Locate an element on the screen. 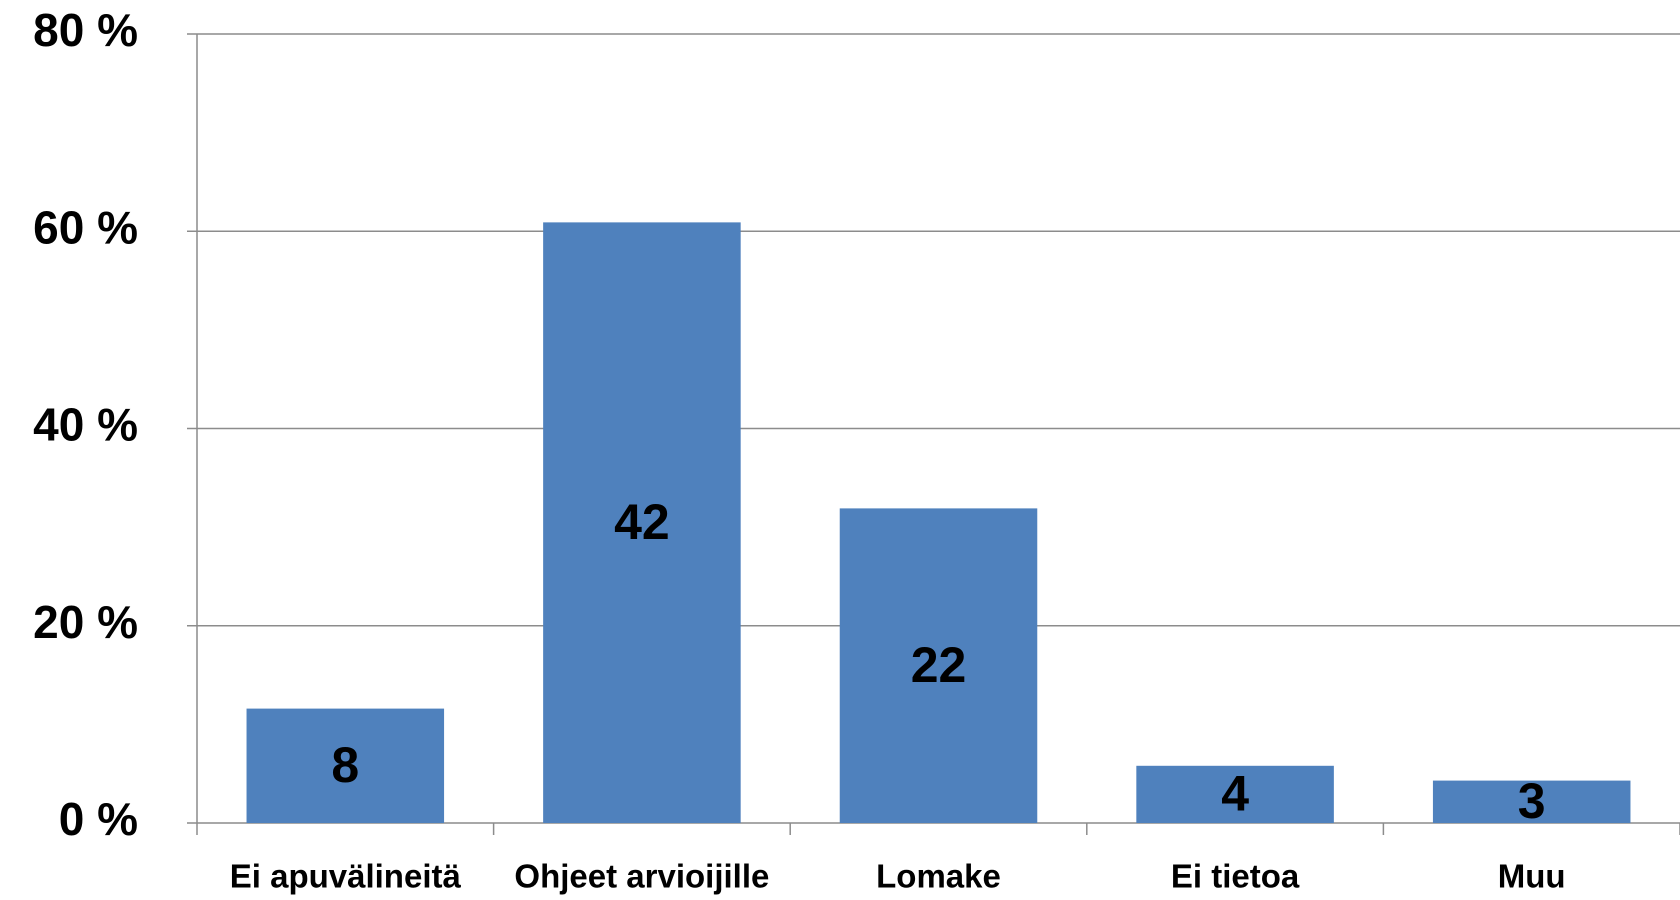 The height and width of the screenshot is (900, 1680). data-label: 4 is located at coordinates (1235, 794).